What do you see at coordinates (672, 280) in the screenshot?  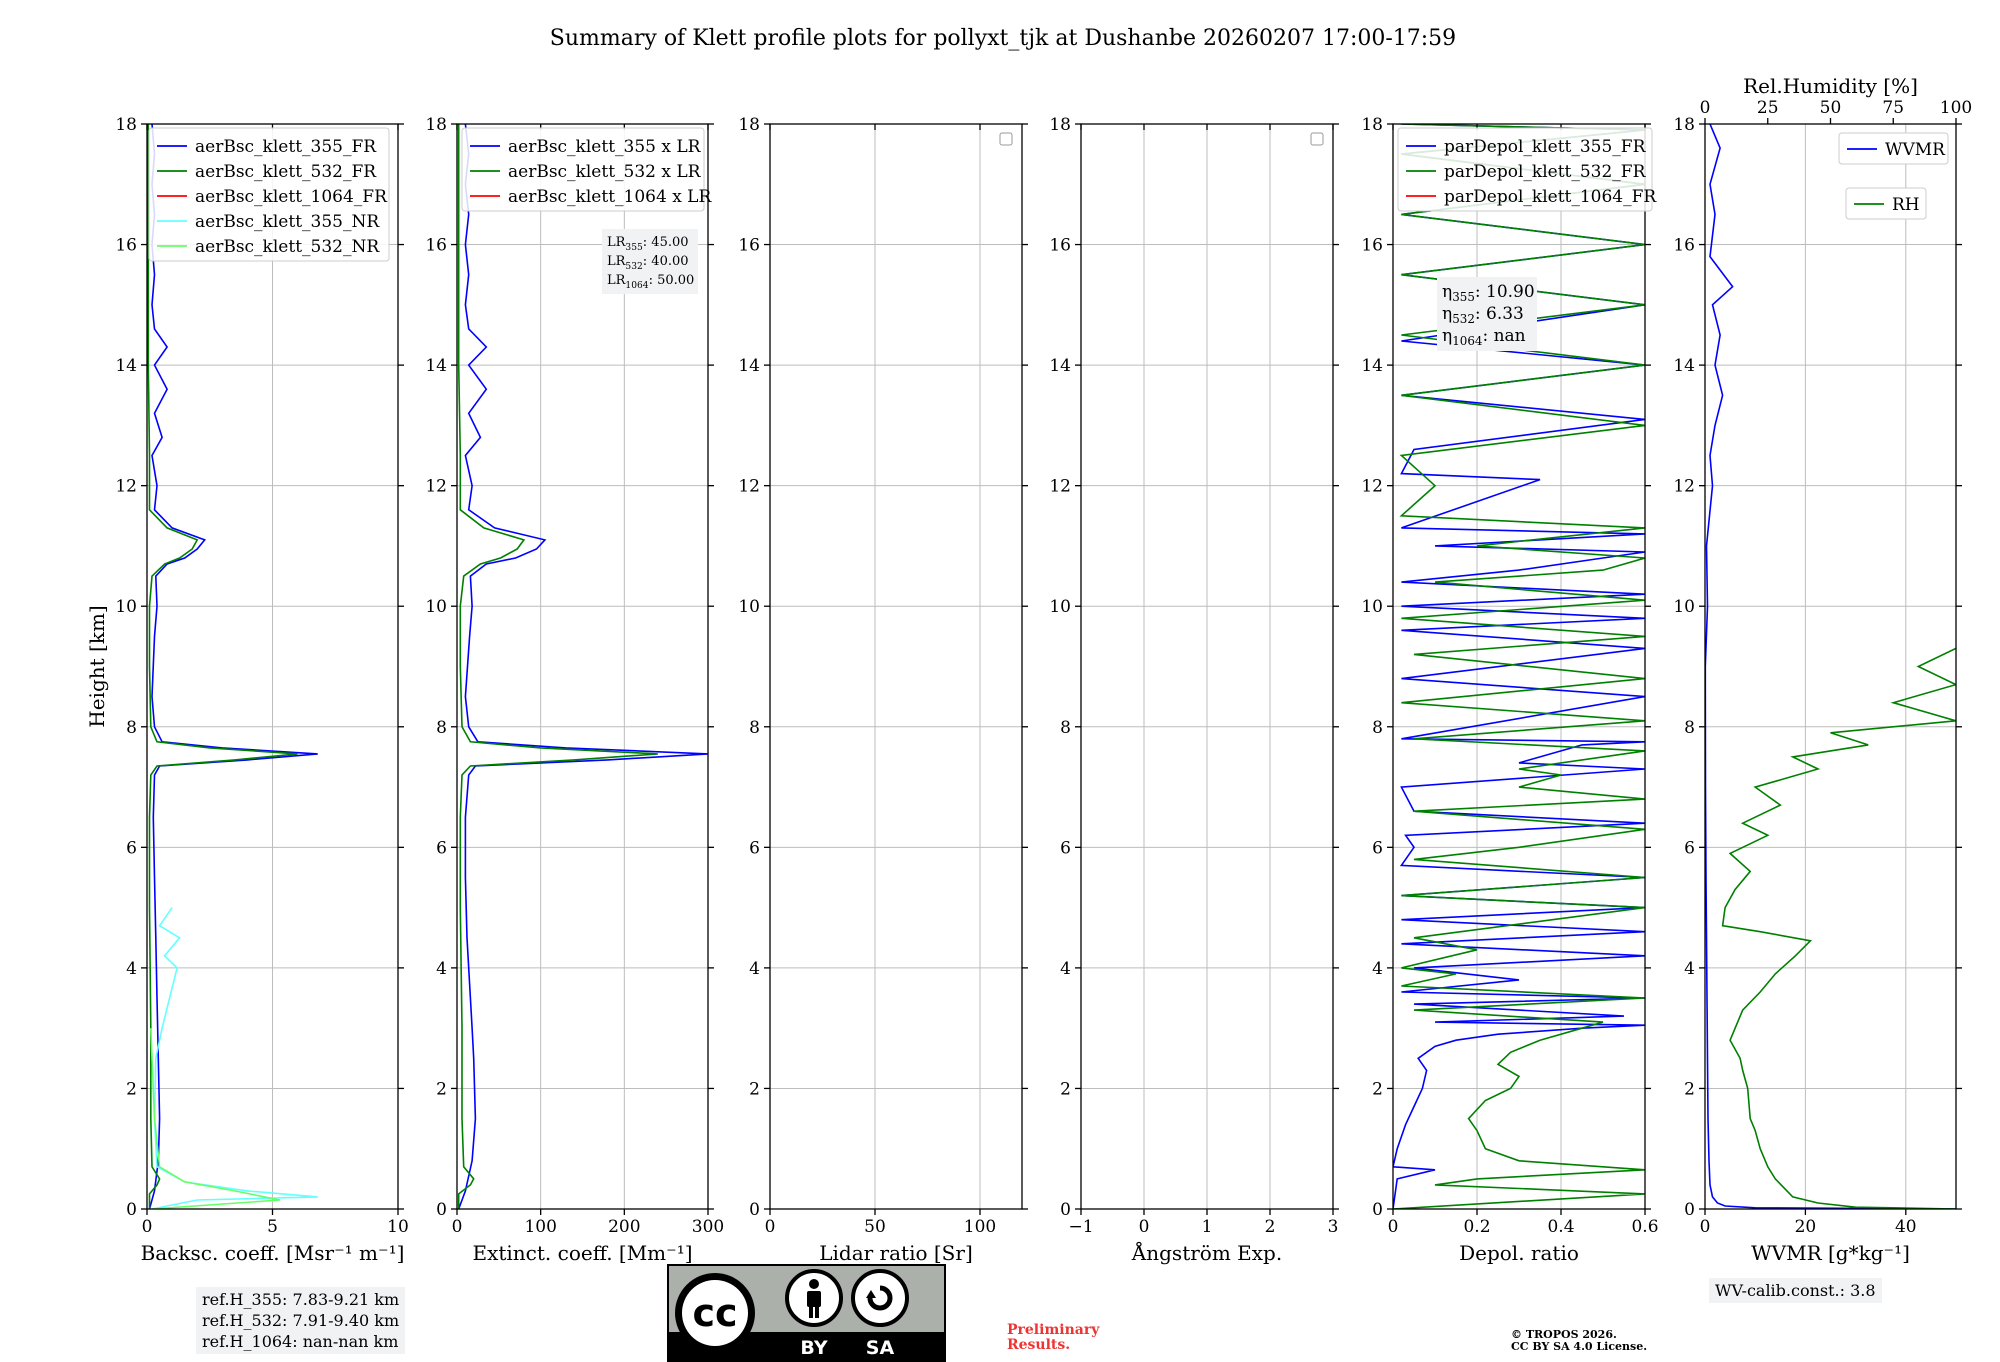 I see `annotation-value: : 50.00` at bounding box center [672, 280].